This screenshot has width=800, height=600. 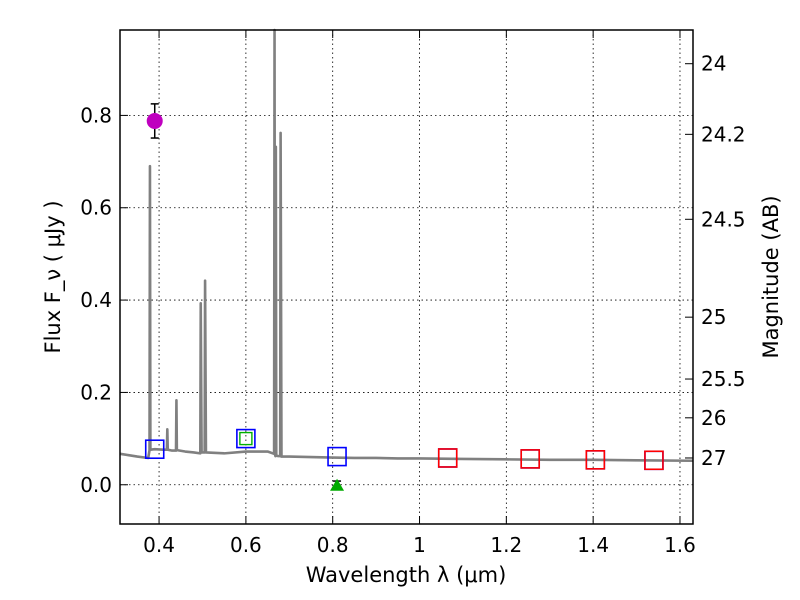 What do you see at coordinates (96, 115) in the screenshot?
I see `y-tick-label: 0.8` at bounding box center [96, 115].